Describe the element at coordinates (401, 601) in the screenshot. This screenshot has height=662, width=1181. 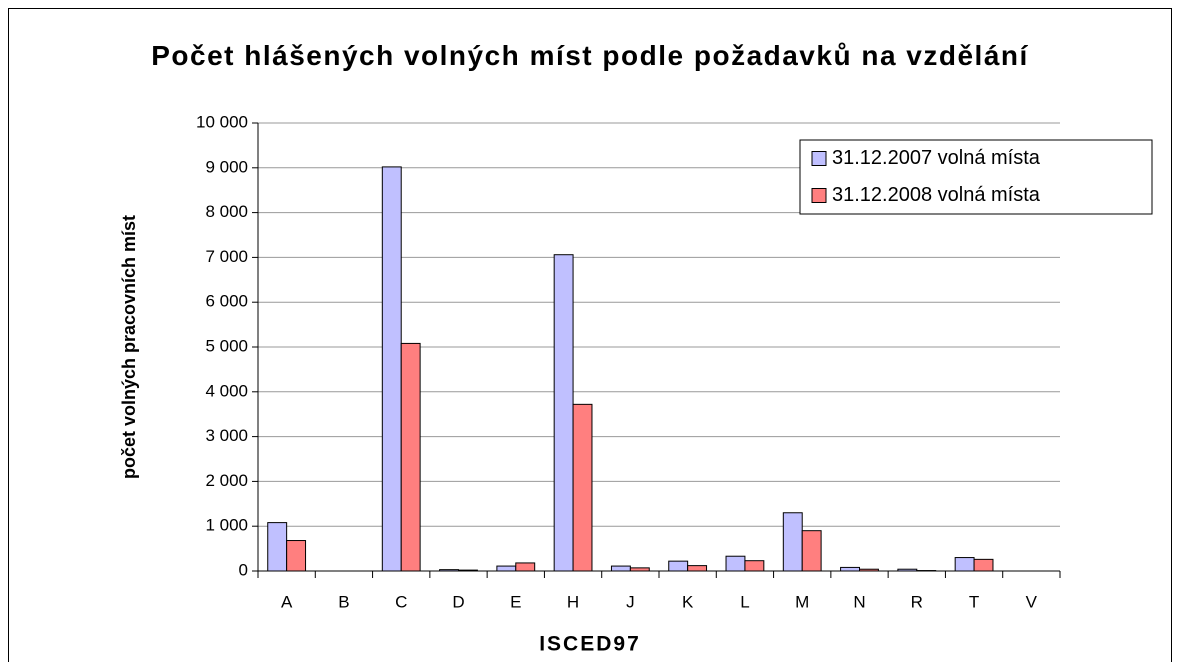
I see `x-tick-label: C` at that location.